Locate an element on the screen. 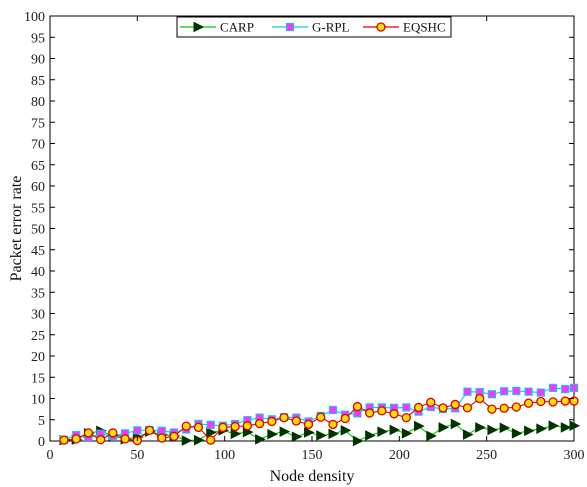 Image resolution: width=587 pixels, height=487 pixels. y-tick-label: 10 is located at coordinates (38, 400).